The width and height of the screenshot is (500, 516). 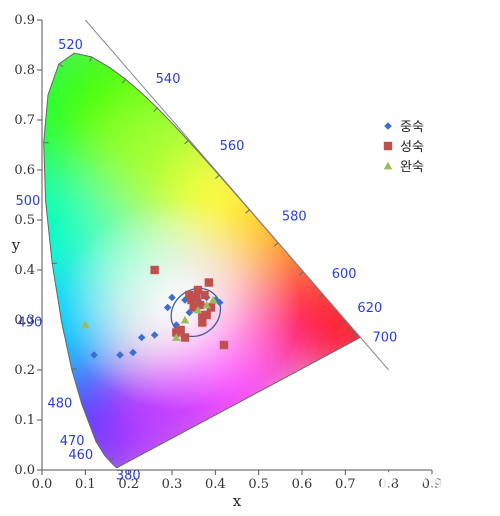 What do you see at coordinates (59, 404) in the screenshot?
I see `wavelength-label-480: 480` at bounding box center [59, 404].